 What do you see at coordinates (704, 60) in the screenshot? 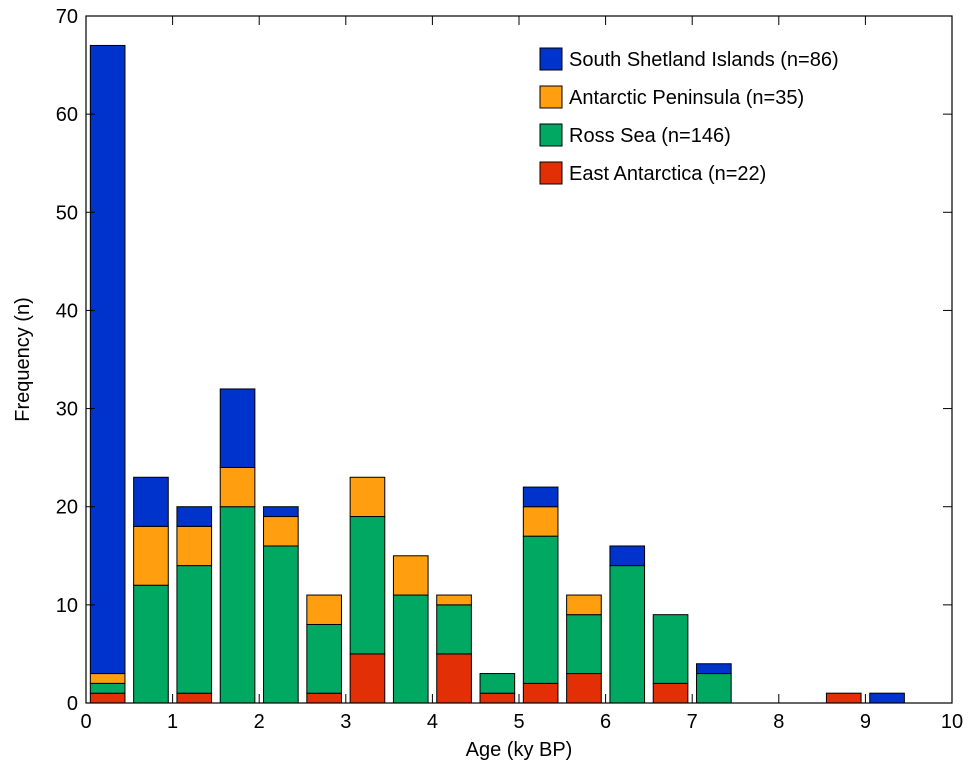
I see `legend-entry-label: South Shetland Islands (n=86)` at bounding box center [704, 60].